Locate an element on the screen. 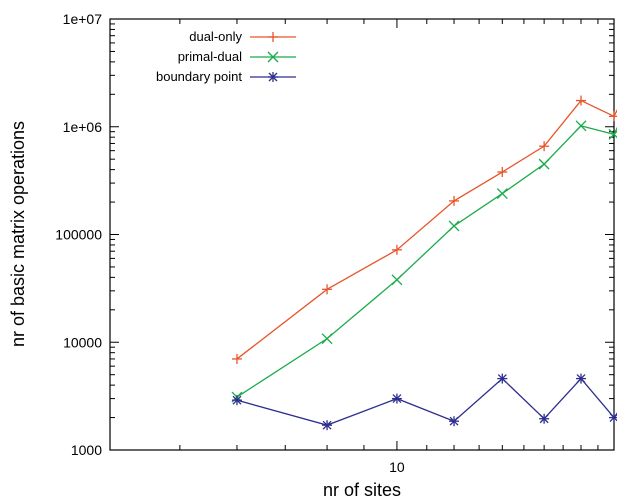  x-tick-label: 10 is located at coordinates (397, 467).